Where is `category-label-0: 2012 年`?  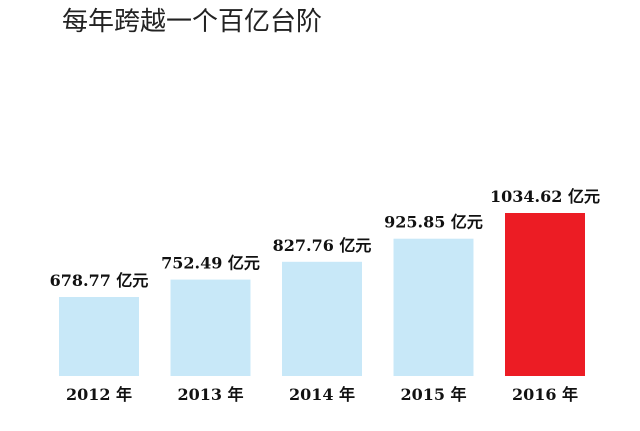
category-label-0: 2012 年 is located at coordinates (99, 394).